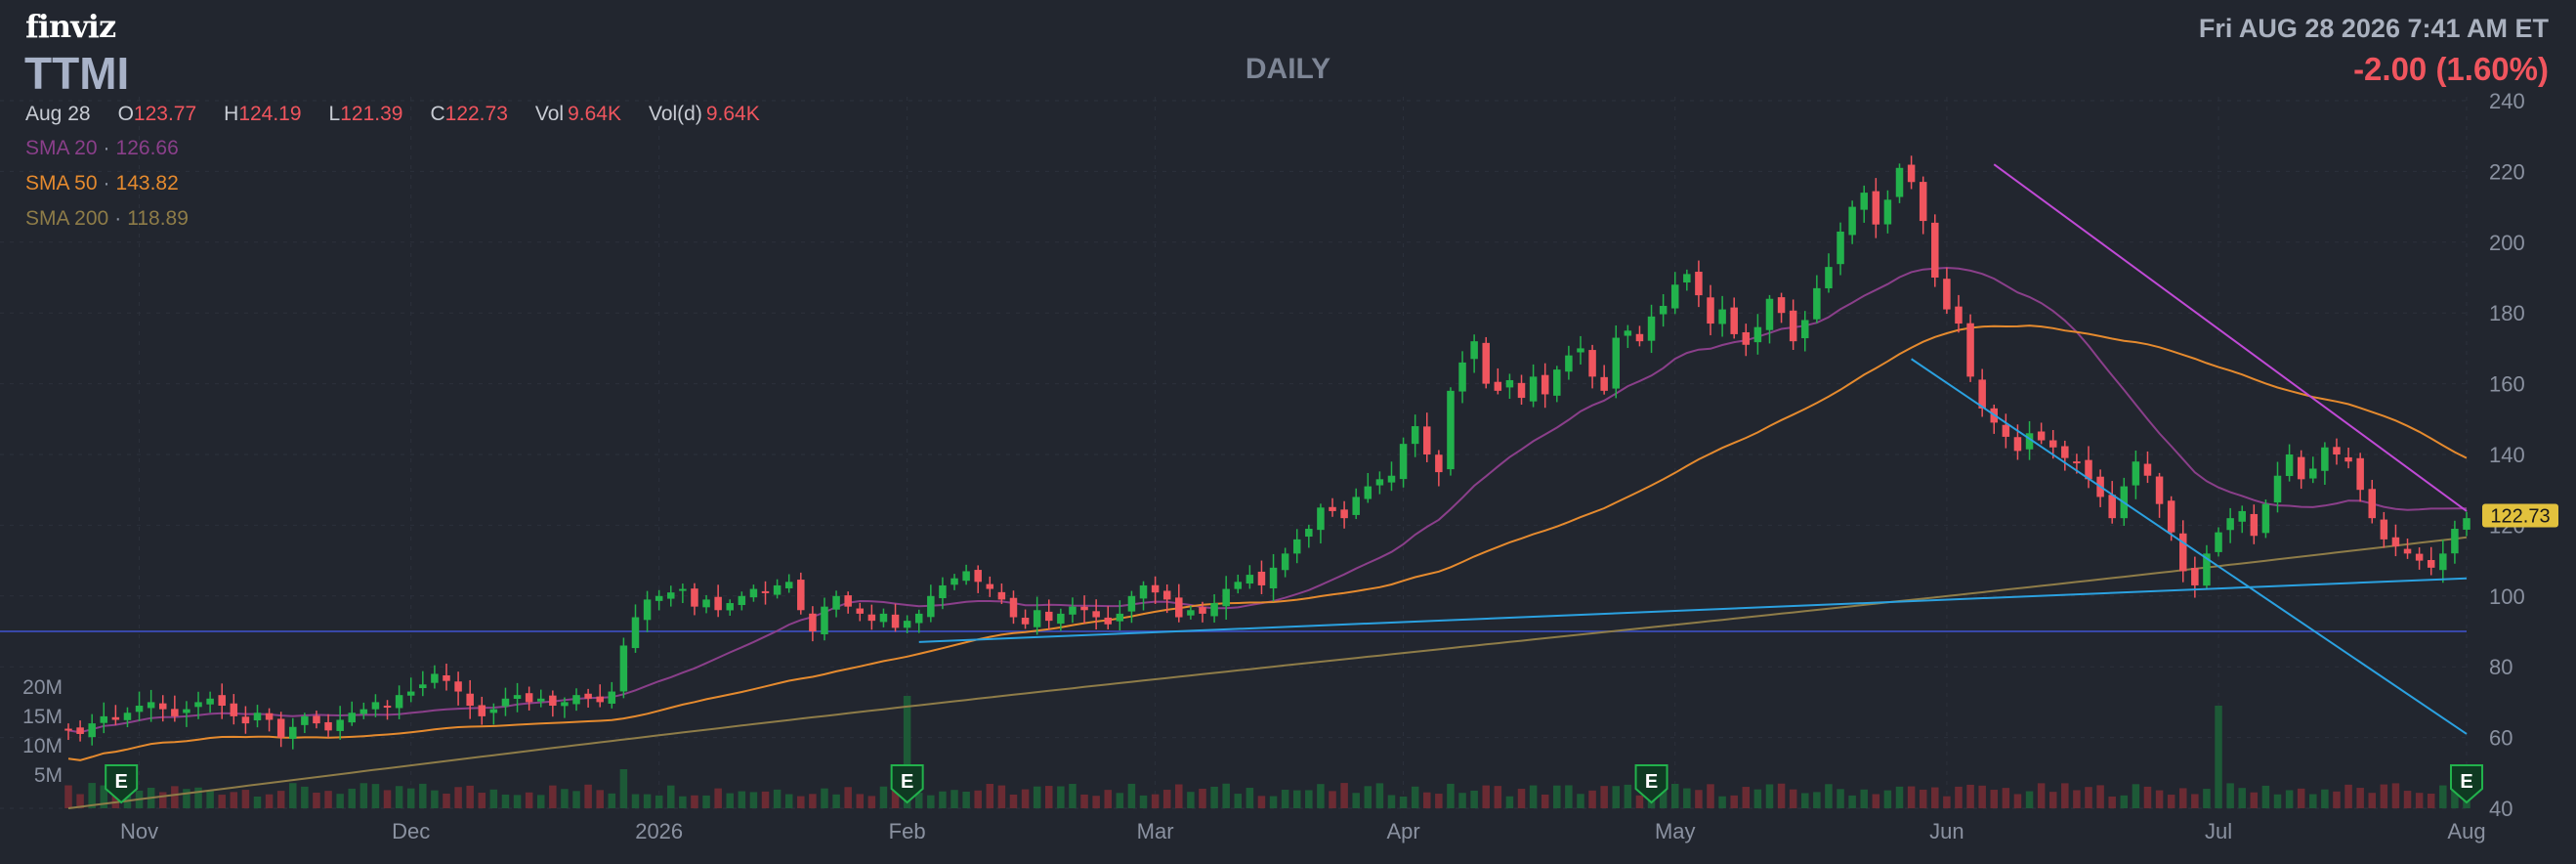 Image resolution: width=2576 pixels, height=864 pixels. Describe the element at coordinates (732, 114) in the screenshot. I see `daily-volume-value: 9.64K` at that location.